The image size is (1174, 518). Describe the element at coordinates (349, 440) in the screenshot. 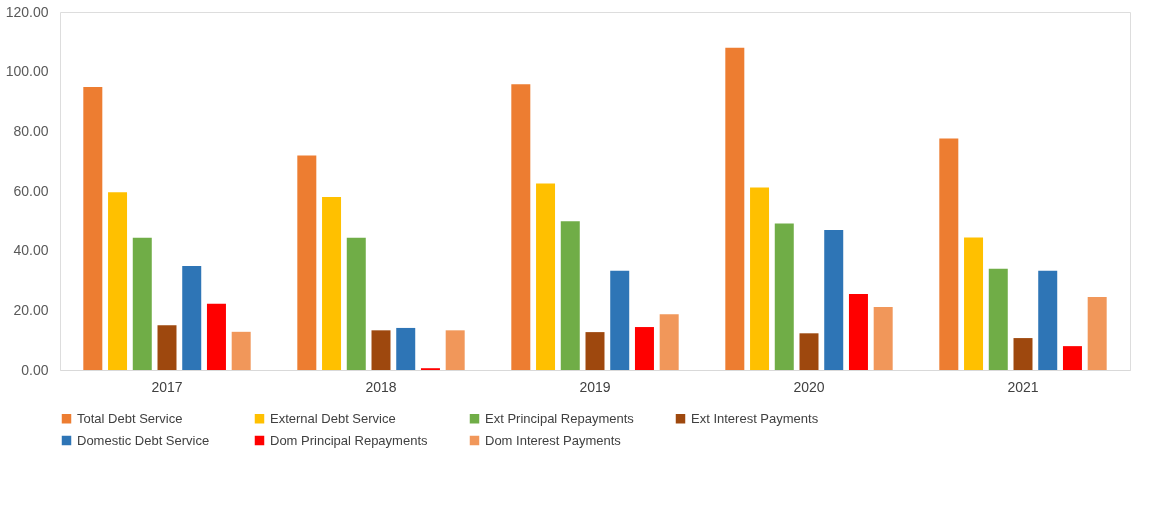

I see `legend-label: Dom Principal Repayments` at that location.